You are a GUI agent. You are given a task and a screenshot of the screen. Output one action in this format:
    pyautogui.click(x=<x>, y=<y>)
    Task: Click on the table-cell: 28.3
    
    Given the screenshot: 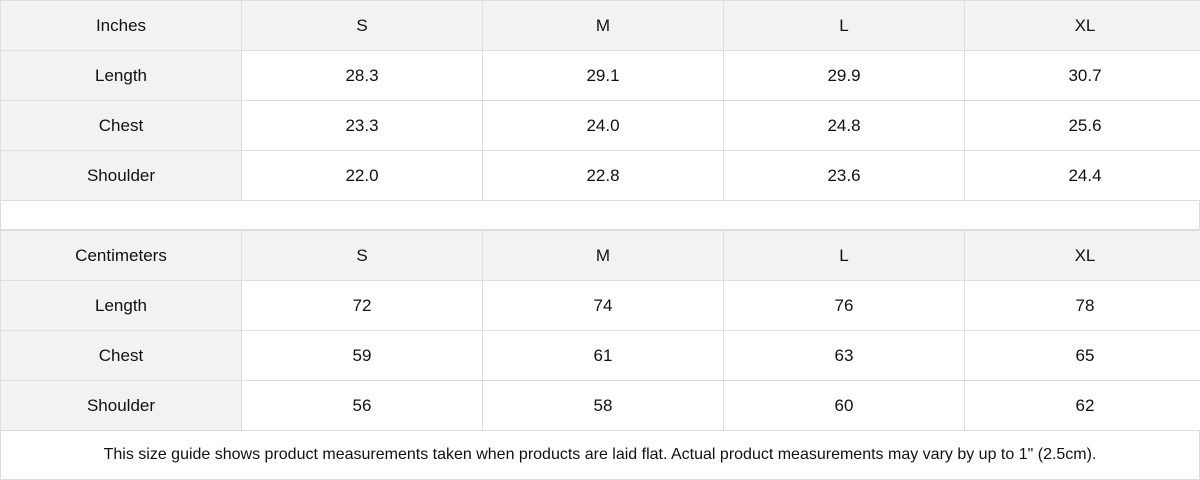 What is the action you would take?
    pyautogui.click(x=362, y=75)
    